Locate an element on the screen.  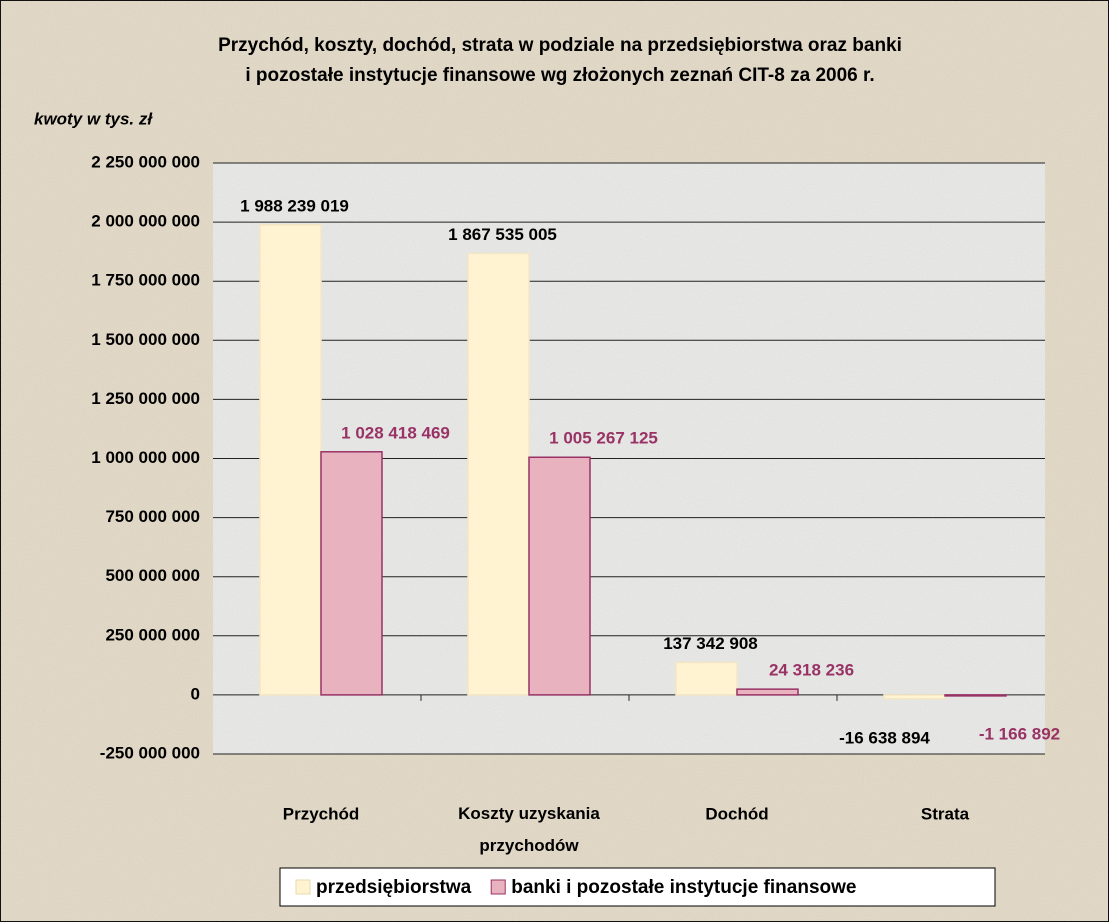
legend is located at coordinates (637, 887).